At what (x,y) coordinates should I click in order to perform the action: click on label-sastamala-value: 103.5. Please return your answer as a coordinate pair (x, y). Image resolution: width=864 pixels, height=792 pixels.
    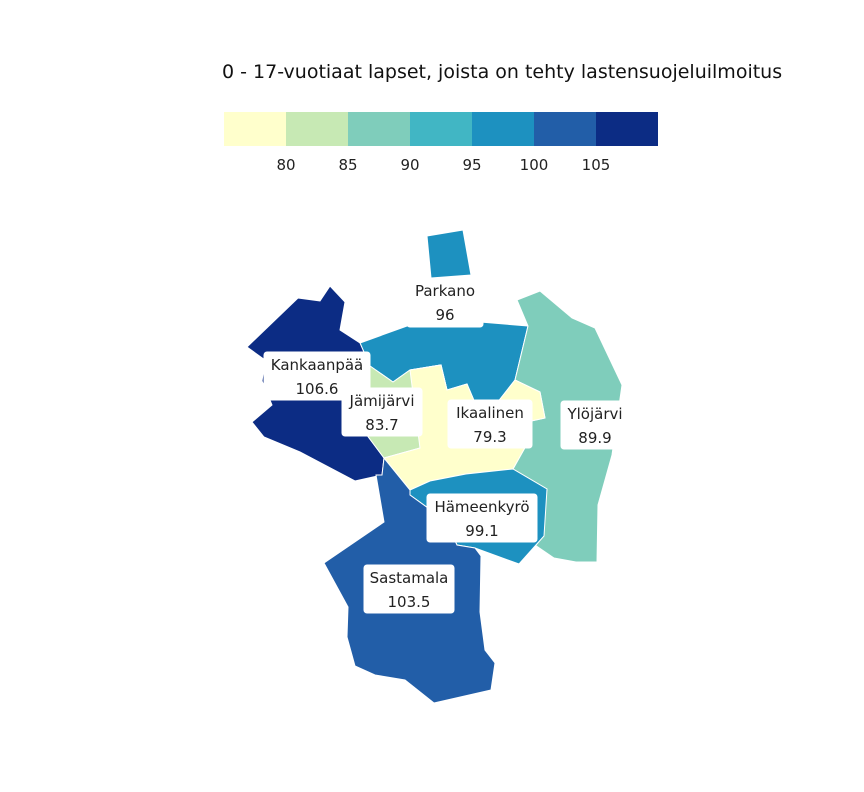
    Looking at the image, I should click on (409, 602).